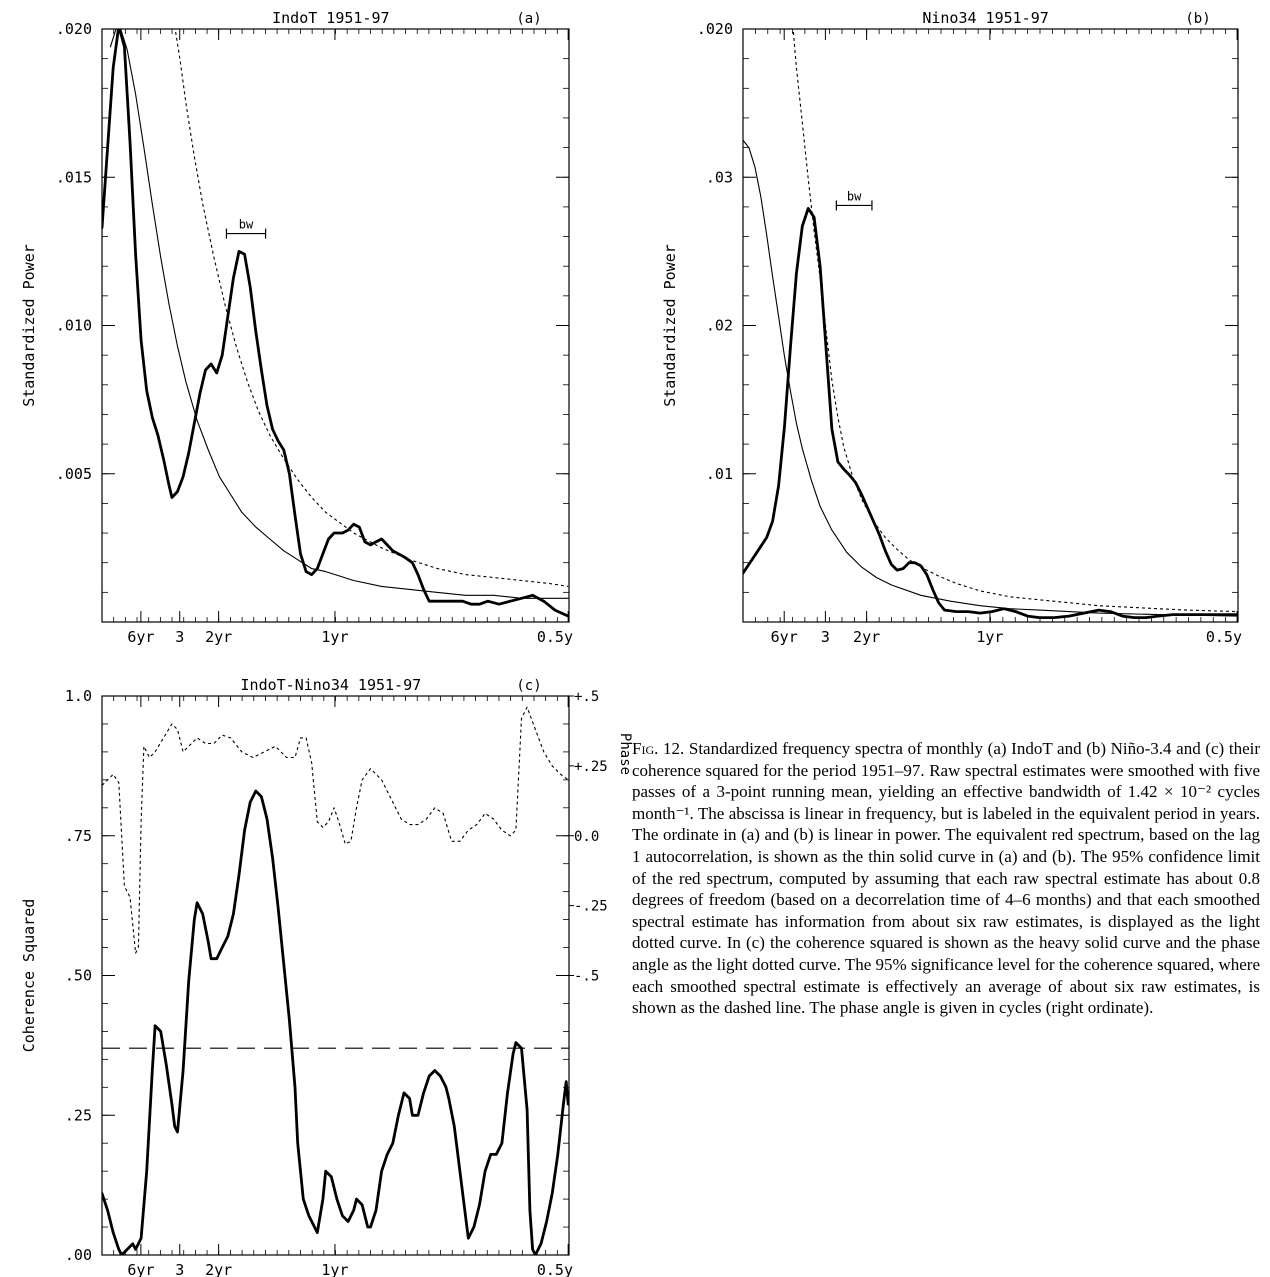 This screenshot has width=1270, height=1277. I want to click on y2-tick-label: 0.0, so click(586, 837).